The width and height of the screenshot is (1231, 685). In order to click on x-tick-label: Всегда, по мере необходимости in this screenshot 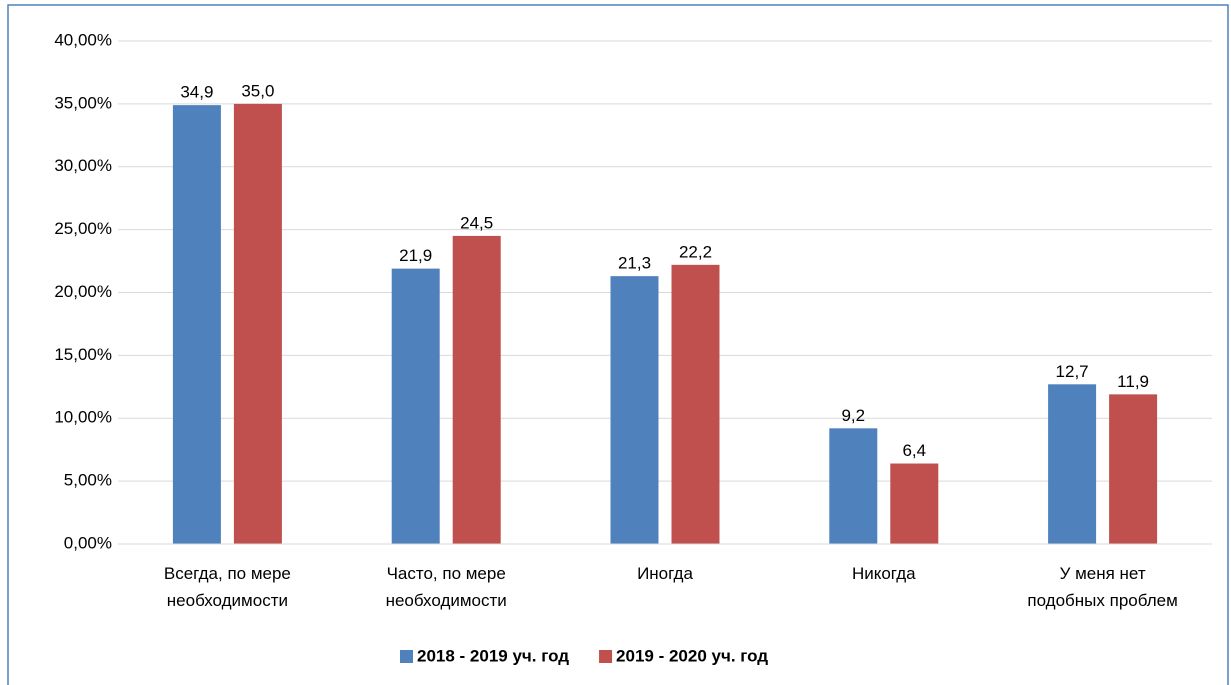, I will do `click(227, 587)`.